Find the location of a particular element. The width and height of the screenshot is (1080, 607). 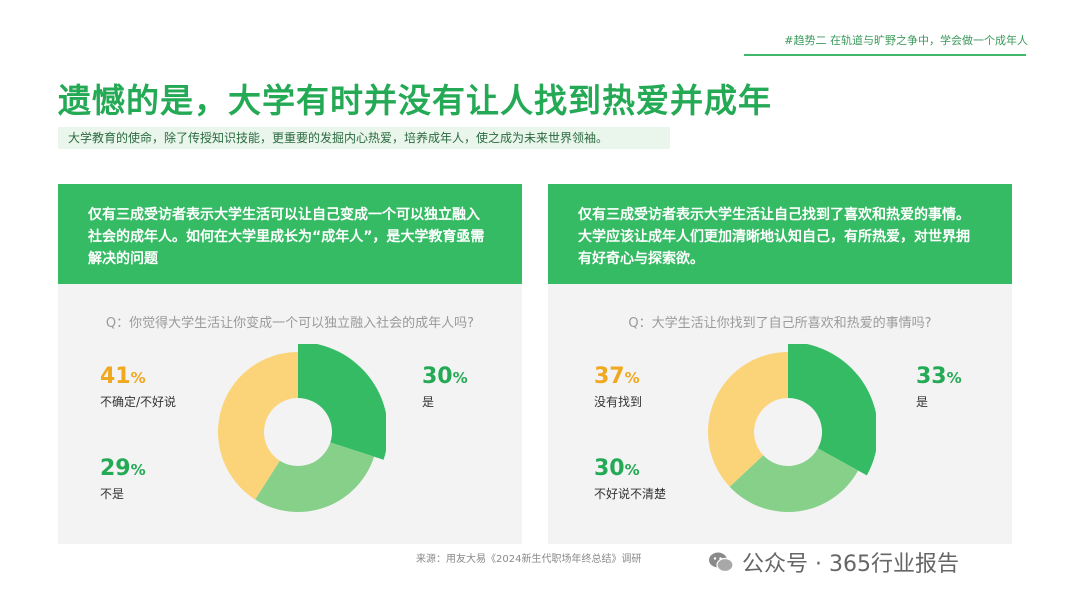

panel-question: Q：大学生活让你找到了自己所喜欢和热爱的事情吗? is located at coordinates (780, 323).